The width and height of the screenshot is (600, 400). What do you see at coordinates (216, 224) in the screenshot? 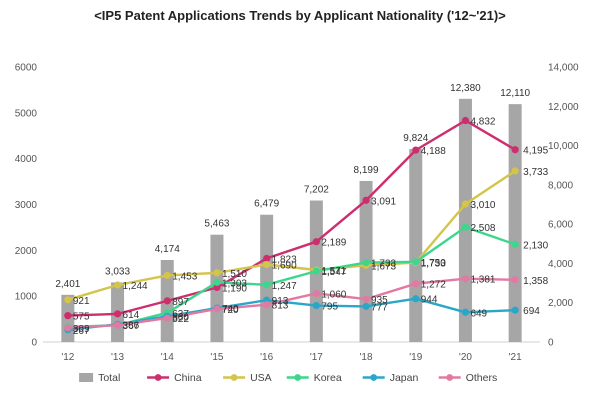
I see `bar-data-label: 5,463` at bounding box center [216, 224].